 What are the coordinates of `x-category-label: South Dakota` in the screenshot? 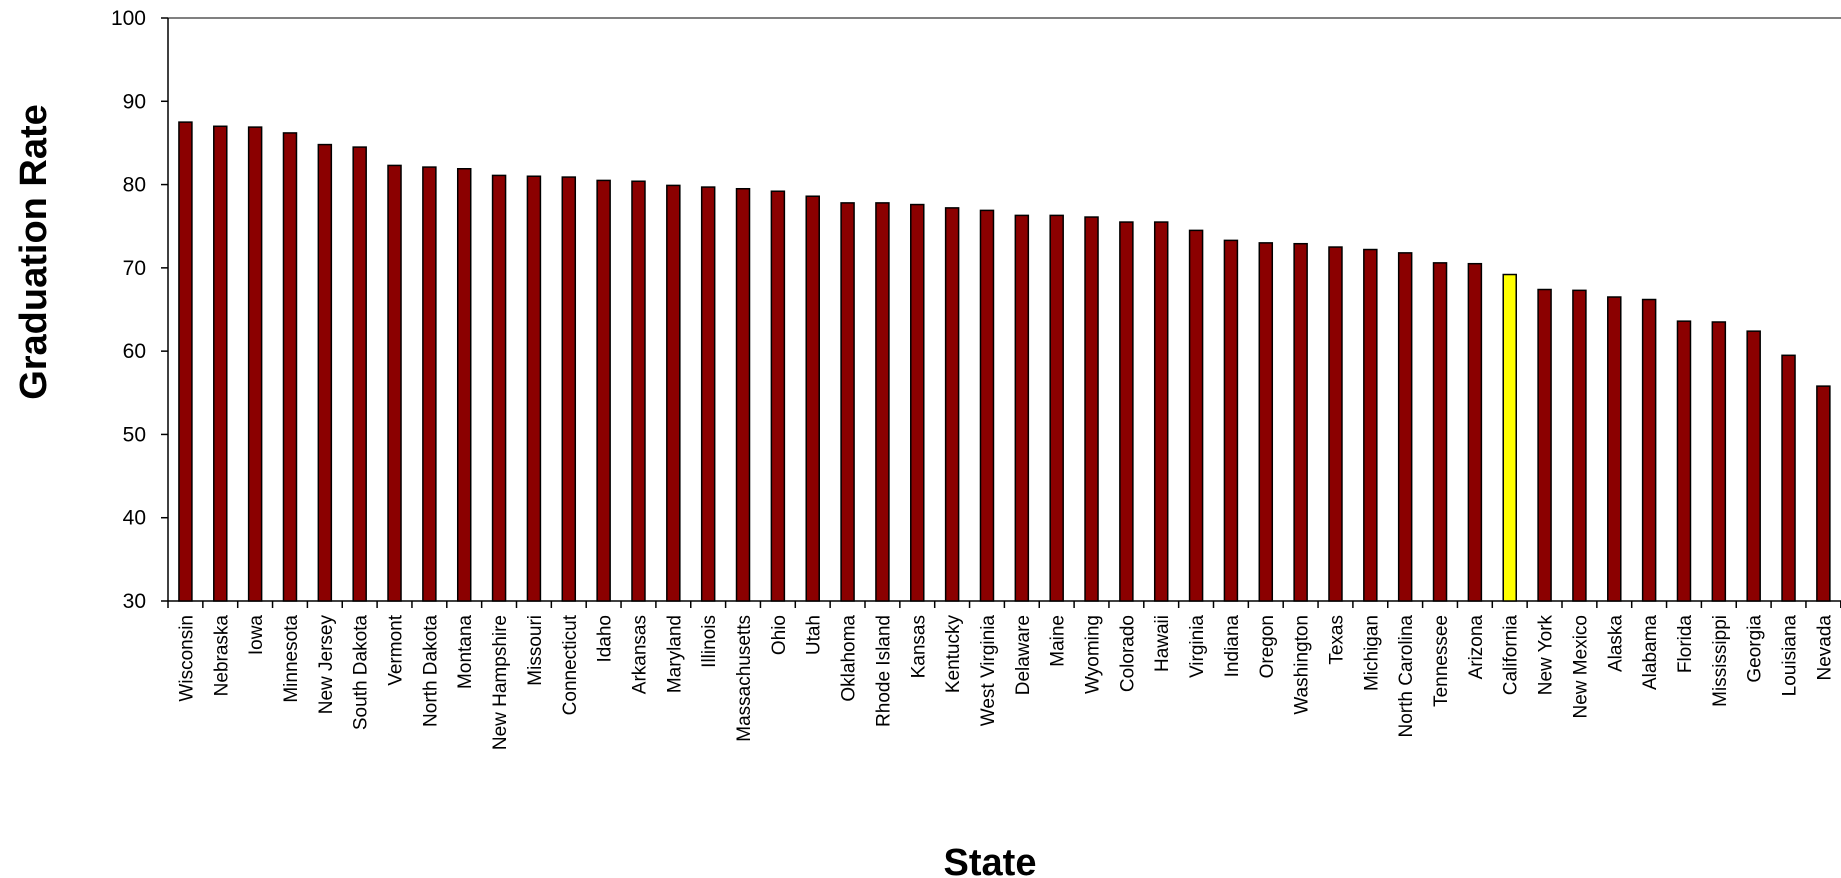 It's located at (361, 673).